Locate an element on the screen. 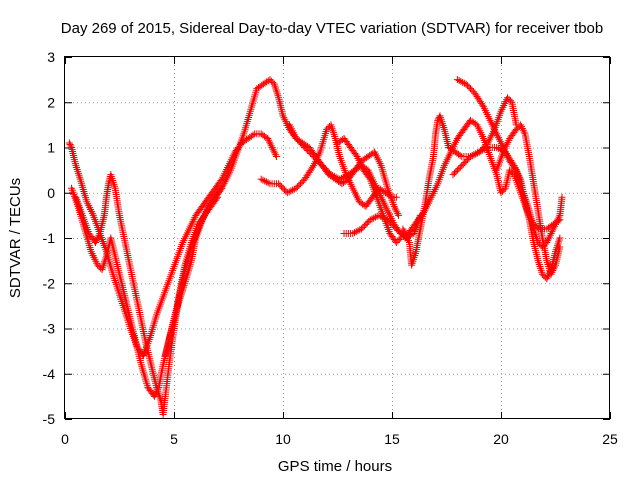 This screenshot has height=480, width=640. x-tick-label: 20 is located at coordinates (501, 439).